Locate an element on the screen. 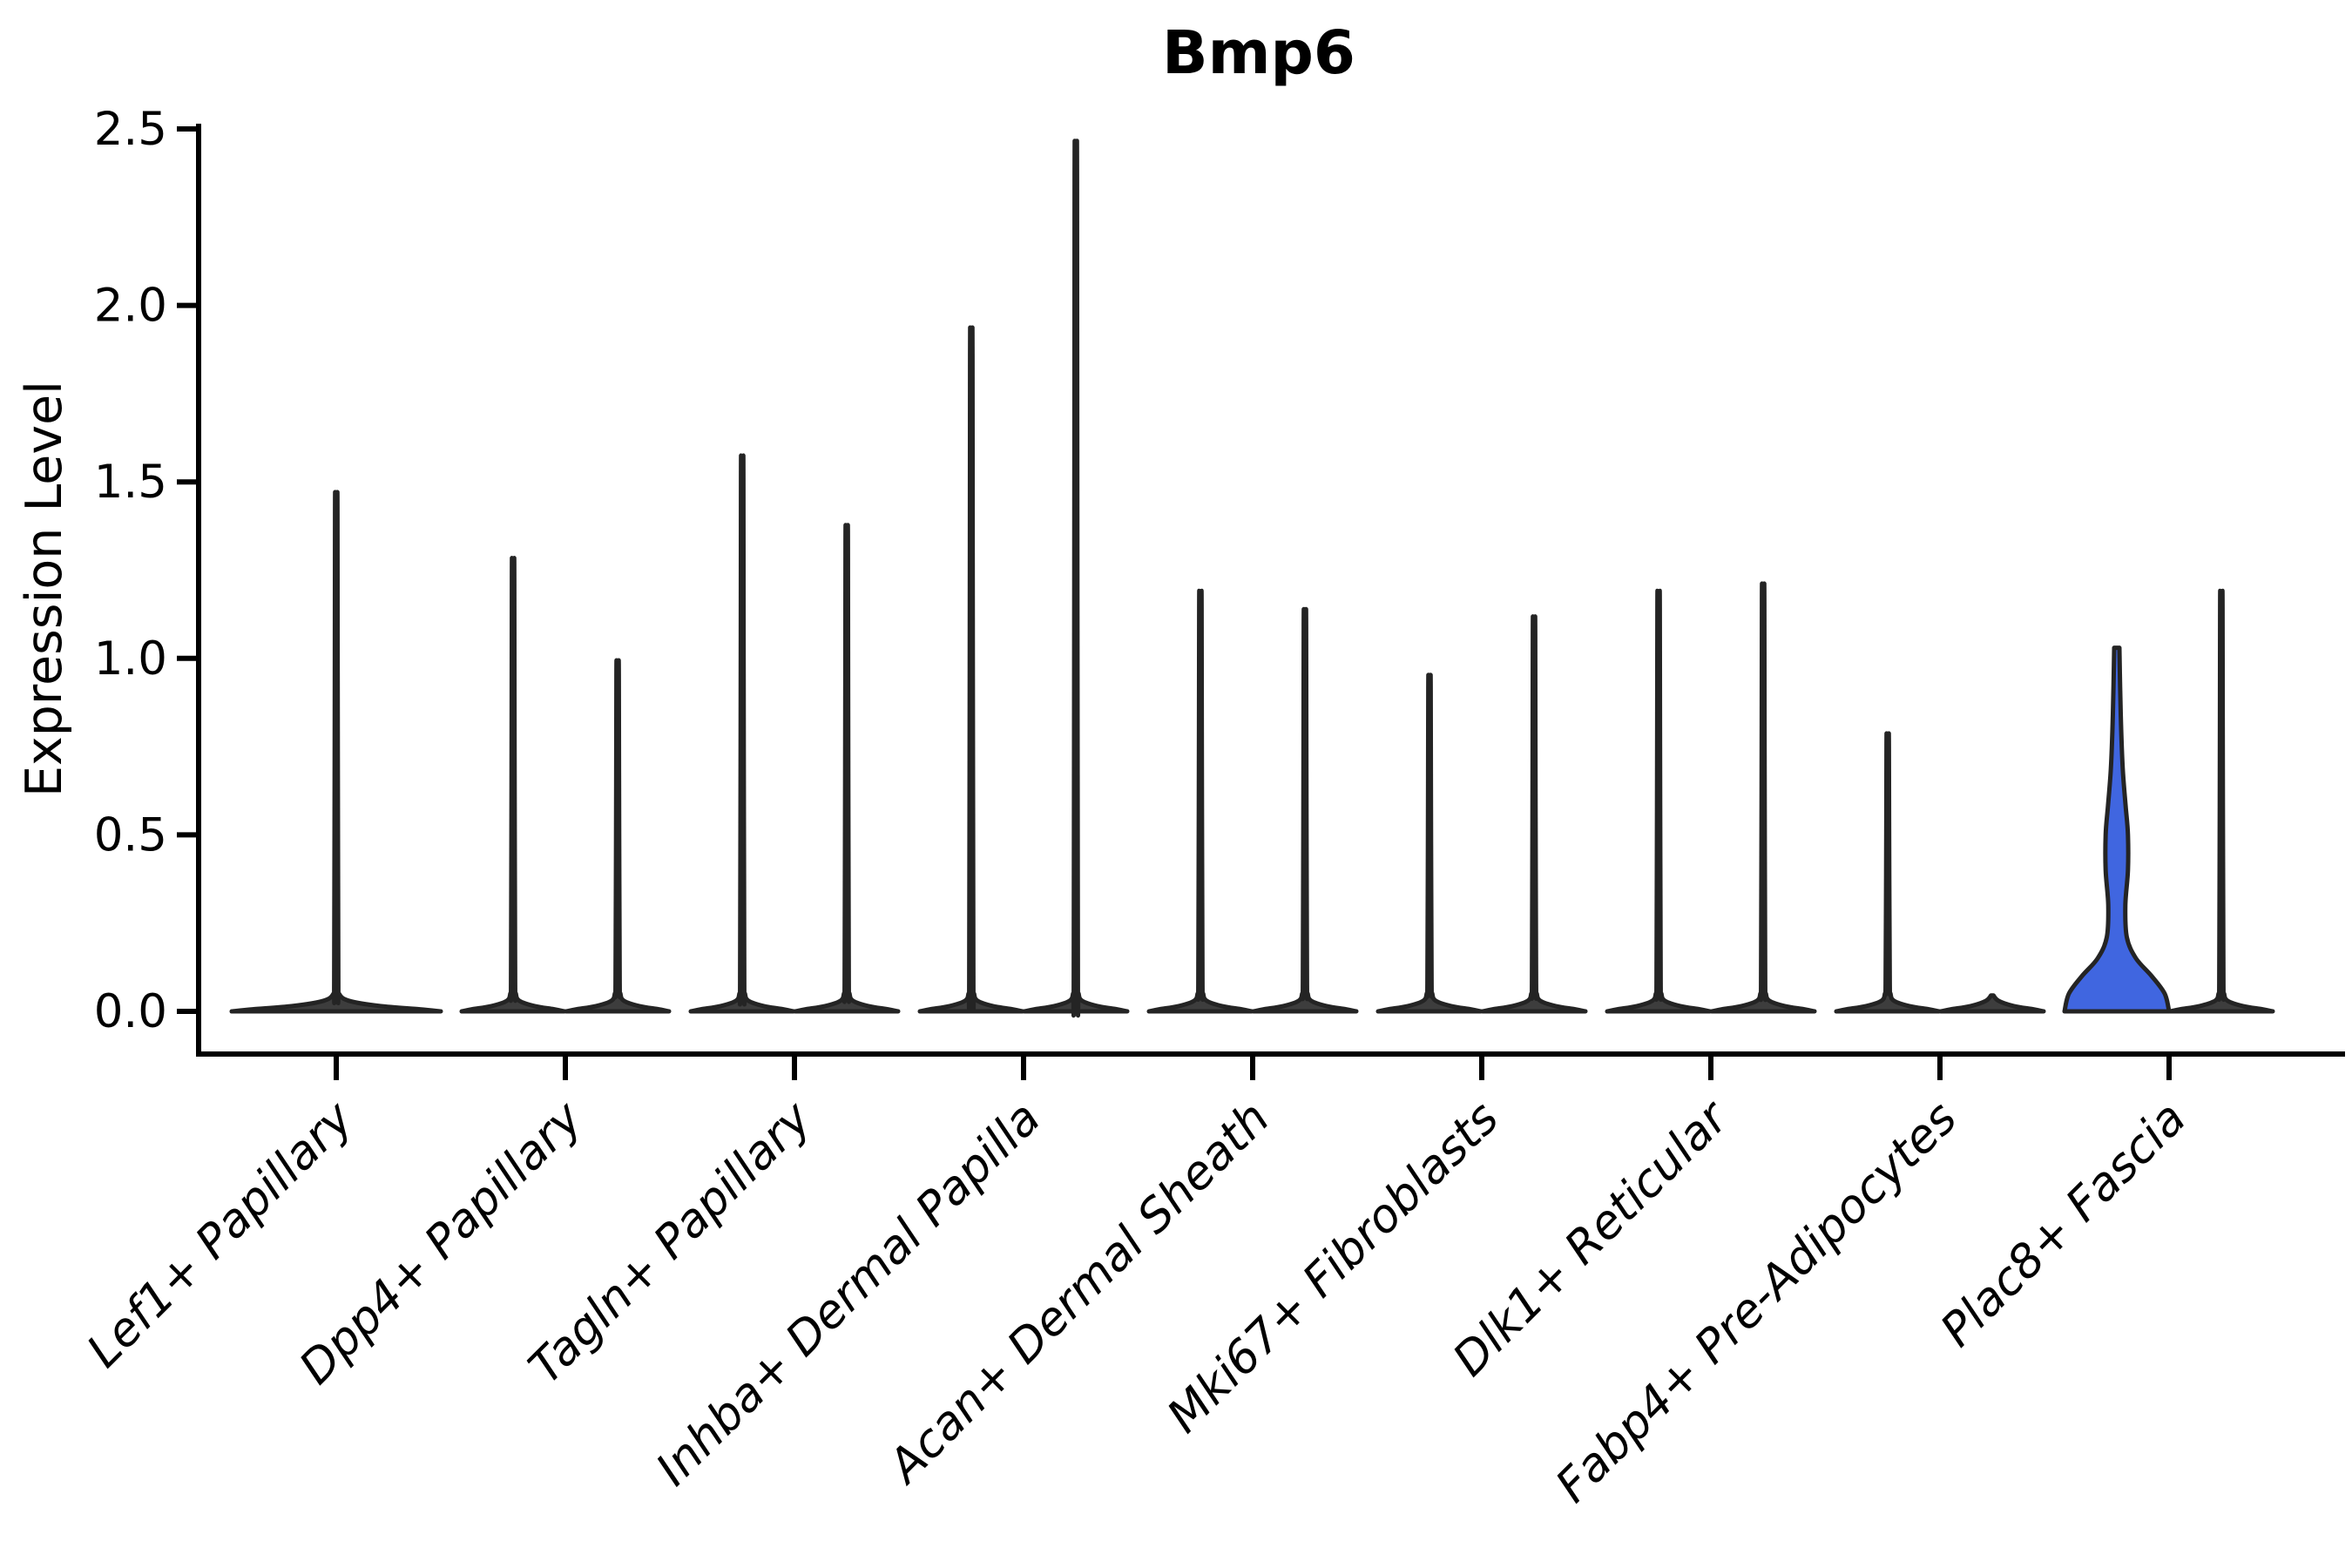  y-tick-label: 0.0 is located at coordinates (130, 1012).